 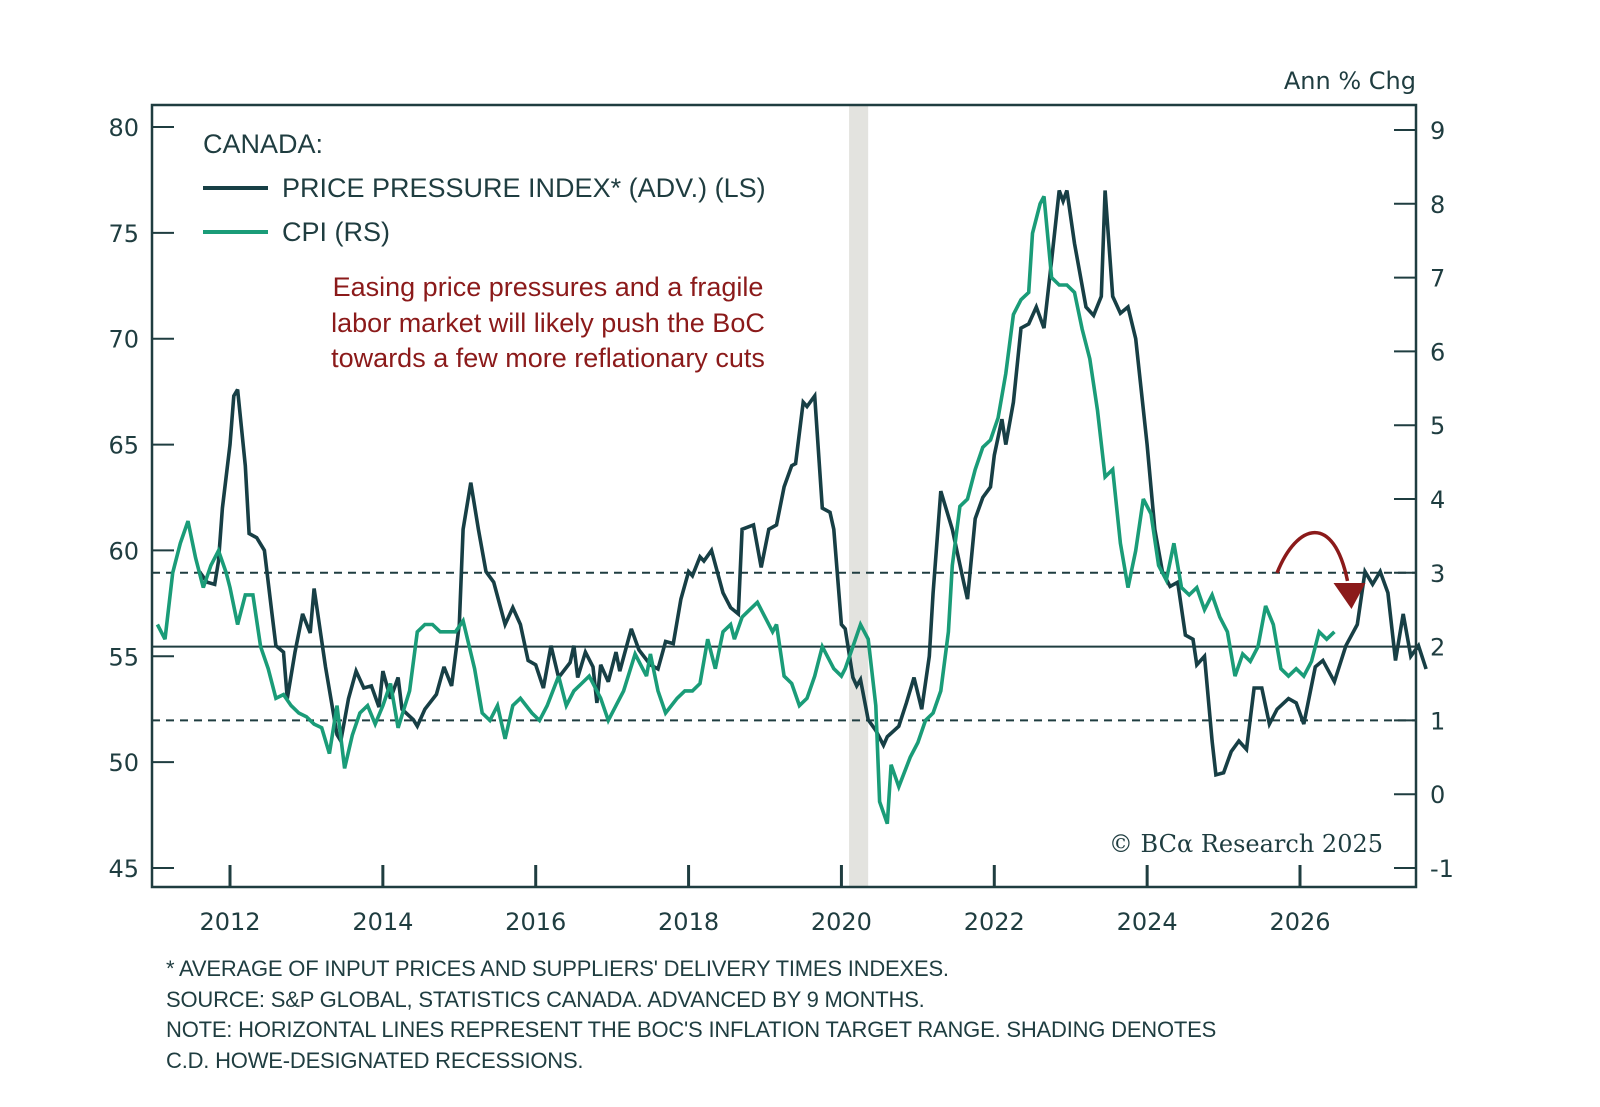 What do you see at coordinates (336, 232) in the screenshot?
I see `legend-label-cpi: CPI (RS)` at bounding box center [336, 232].